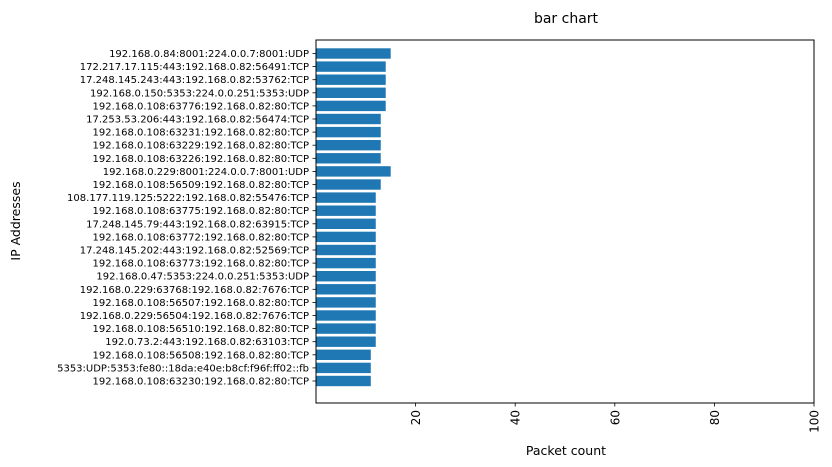 This screenshot has height=467, width=832. Describe the element at coordinates (200, 159) in the screenshot. I see `y-tick-label: 192.168.0.108:63226:192.168.0.82:80:TCP` at that location.